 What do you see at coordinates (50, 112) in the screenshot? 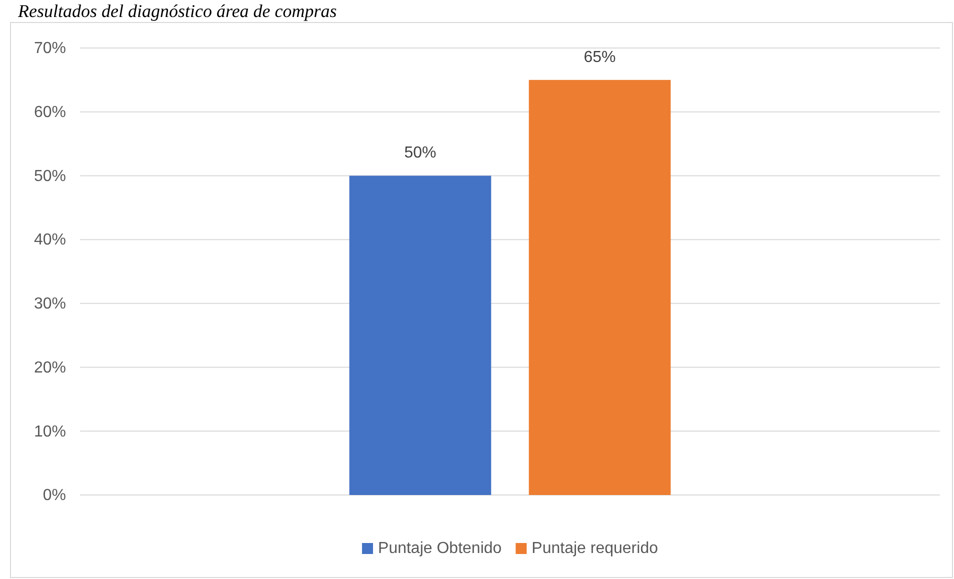
I see `y-tick-label: 60%` at bounding box center [50, 112].